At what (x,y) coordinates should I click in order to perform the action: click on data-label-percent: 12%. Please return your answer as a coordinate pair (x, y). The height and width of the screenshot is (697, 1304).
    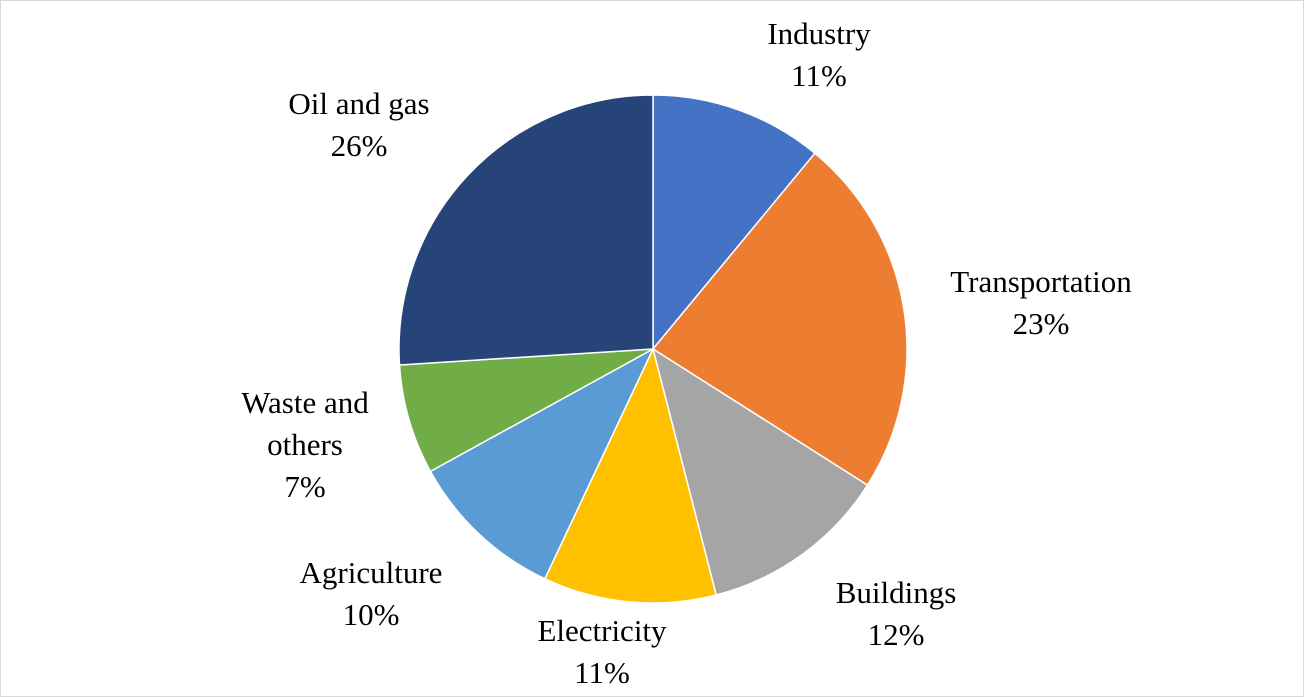
    Looking at the image, I should click on (896, 634).